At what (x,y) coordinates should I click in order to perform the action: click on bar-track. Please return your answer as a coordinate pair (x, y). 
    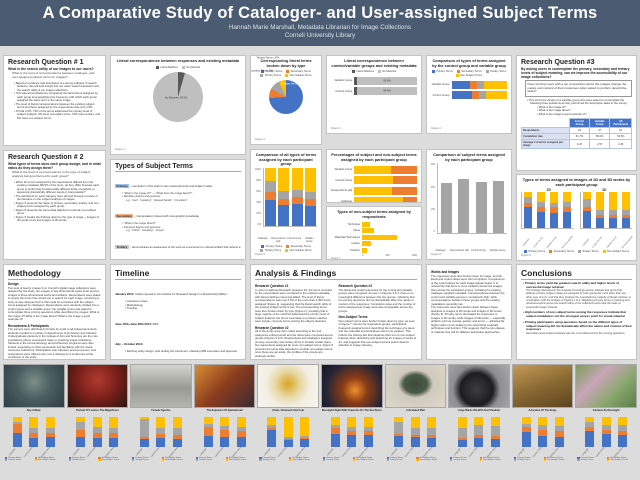
    Looking at the image, I should click on (385, 169).